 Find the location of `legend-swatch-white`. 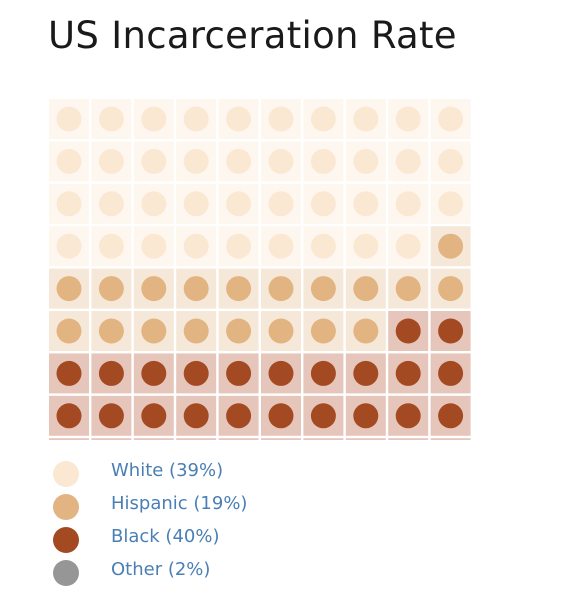

legend-swatch-white is located at coordinates (66, 474).